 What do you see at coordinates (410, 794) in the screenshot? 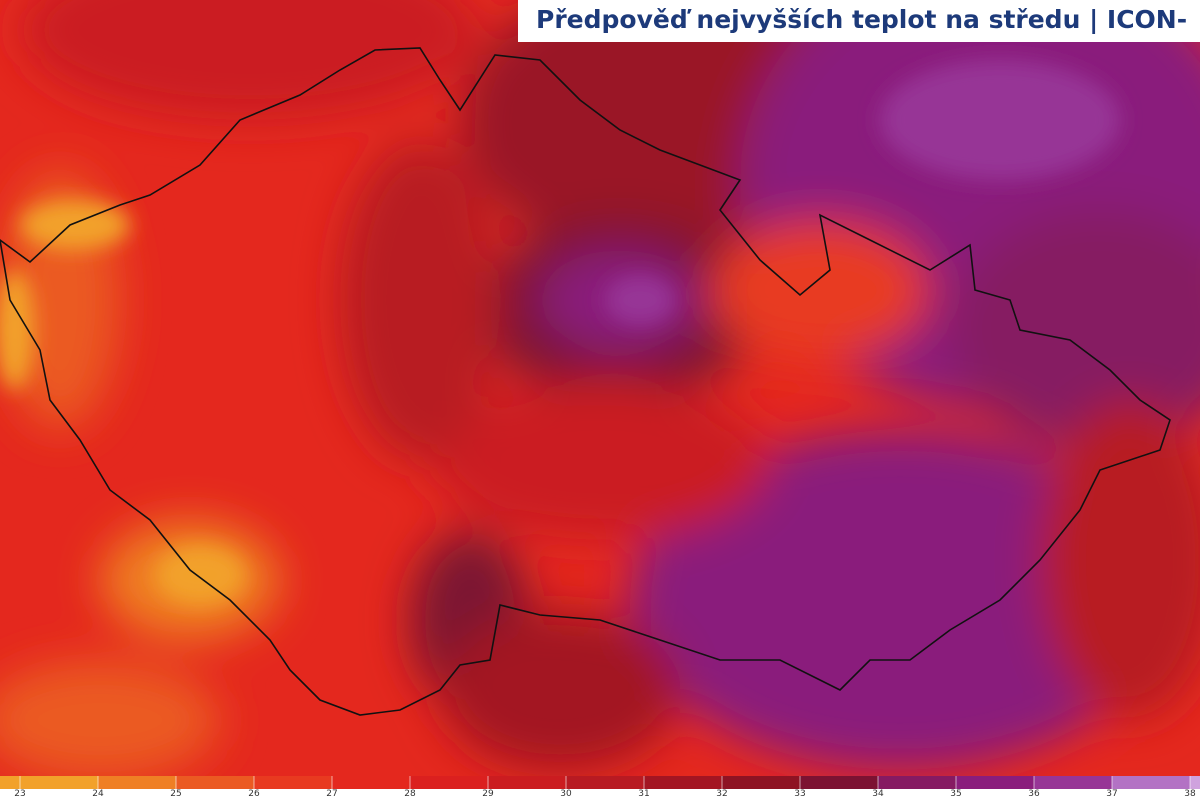
I see `colorbar-label: 28` at bounding box center [410, 794].